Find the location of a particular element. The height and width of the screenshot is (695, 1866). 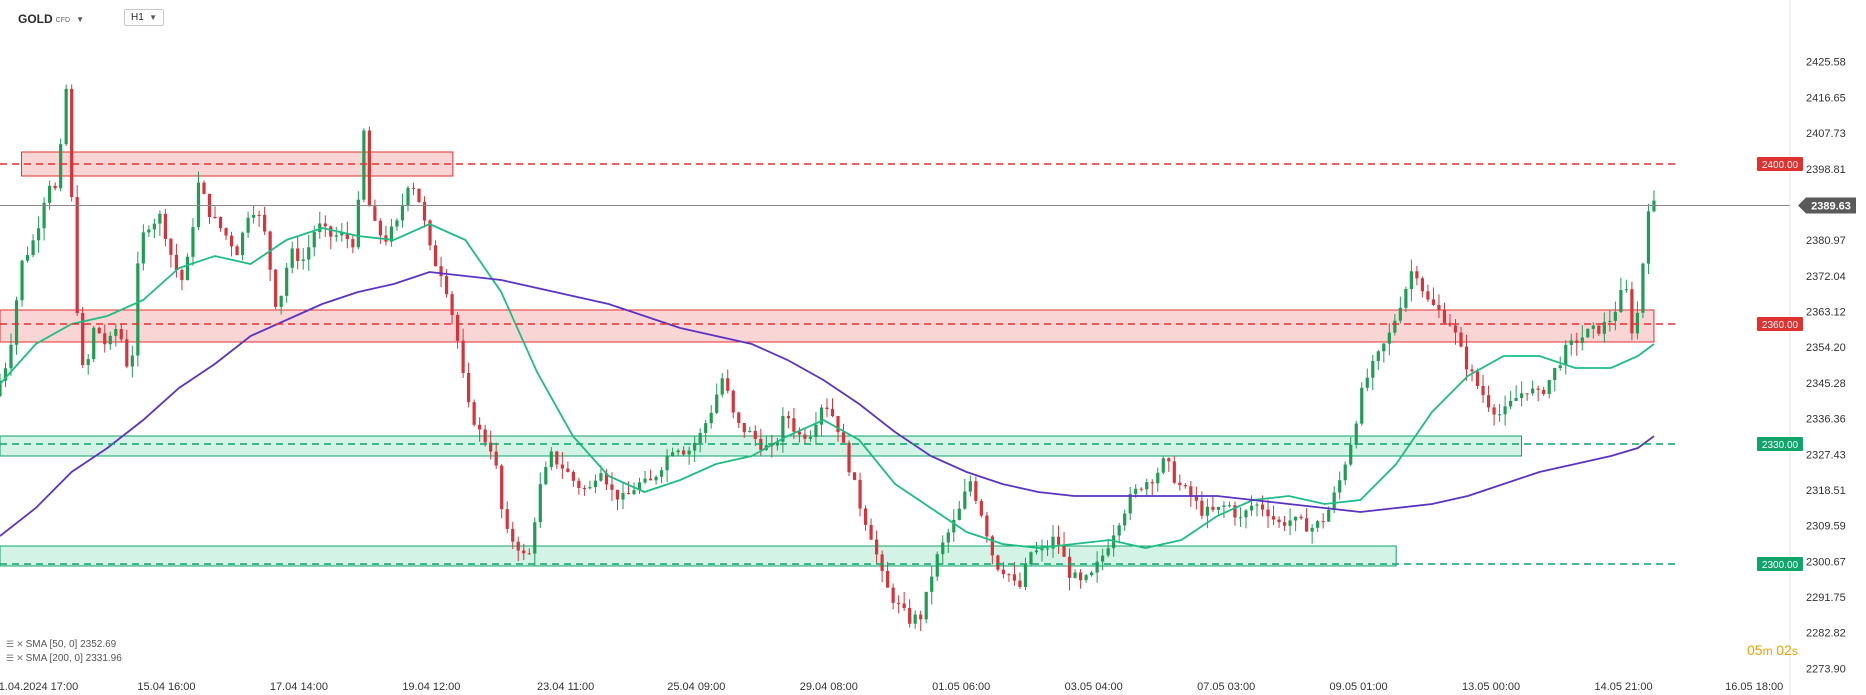

countdown-seconds: 02 is located at coordinates (1784, 650).